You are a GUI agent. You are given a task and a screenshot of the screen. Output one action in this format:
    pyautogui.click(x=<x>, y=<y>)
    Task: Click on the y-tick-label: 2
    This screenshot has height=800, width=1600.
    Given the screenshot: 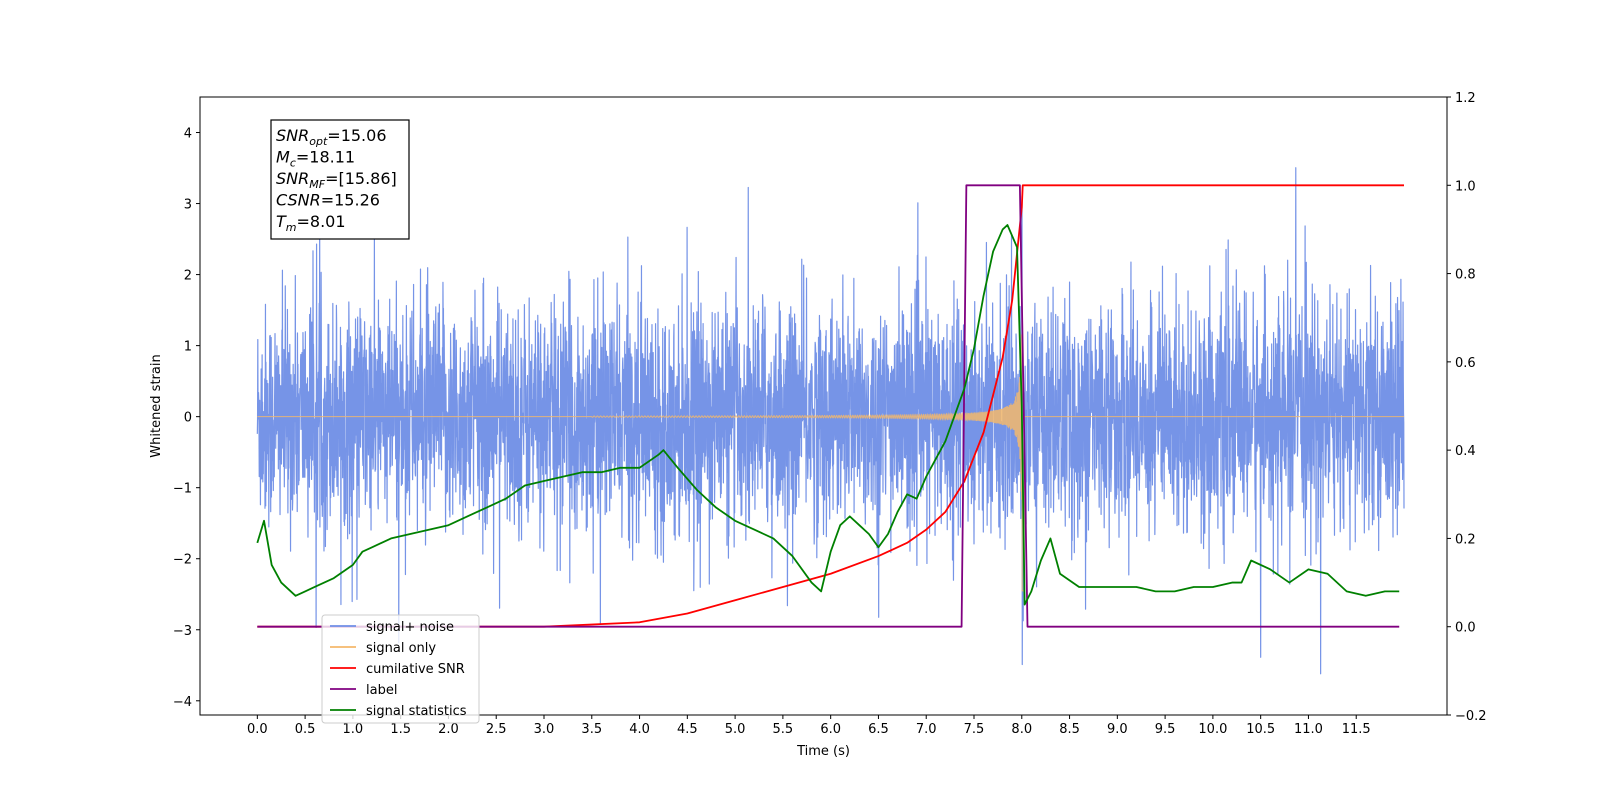 What is the action you would take?
    pyautogui.click(x=188, y=276)
    